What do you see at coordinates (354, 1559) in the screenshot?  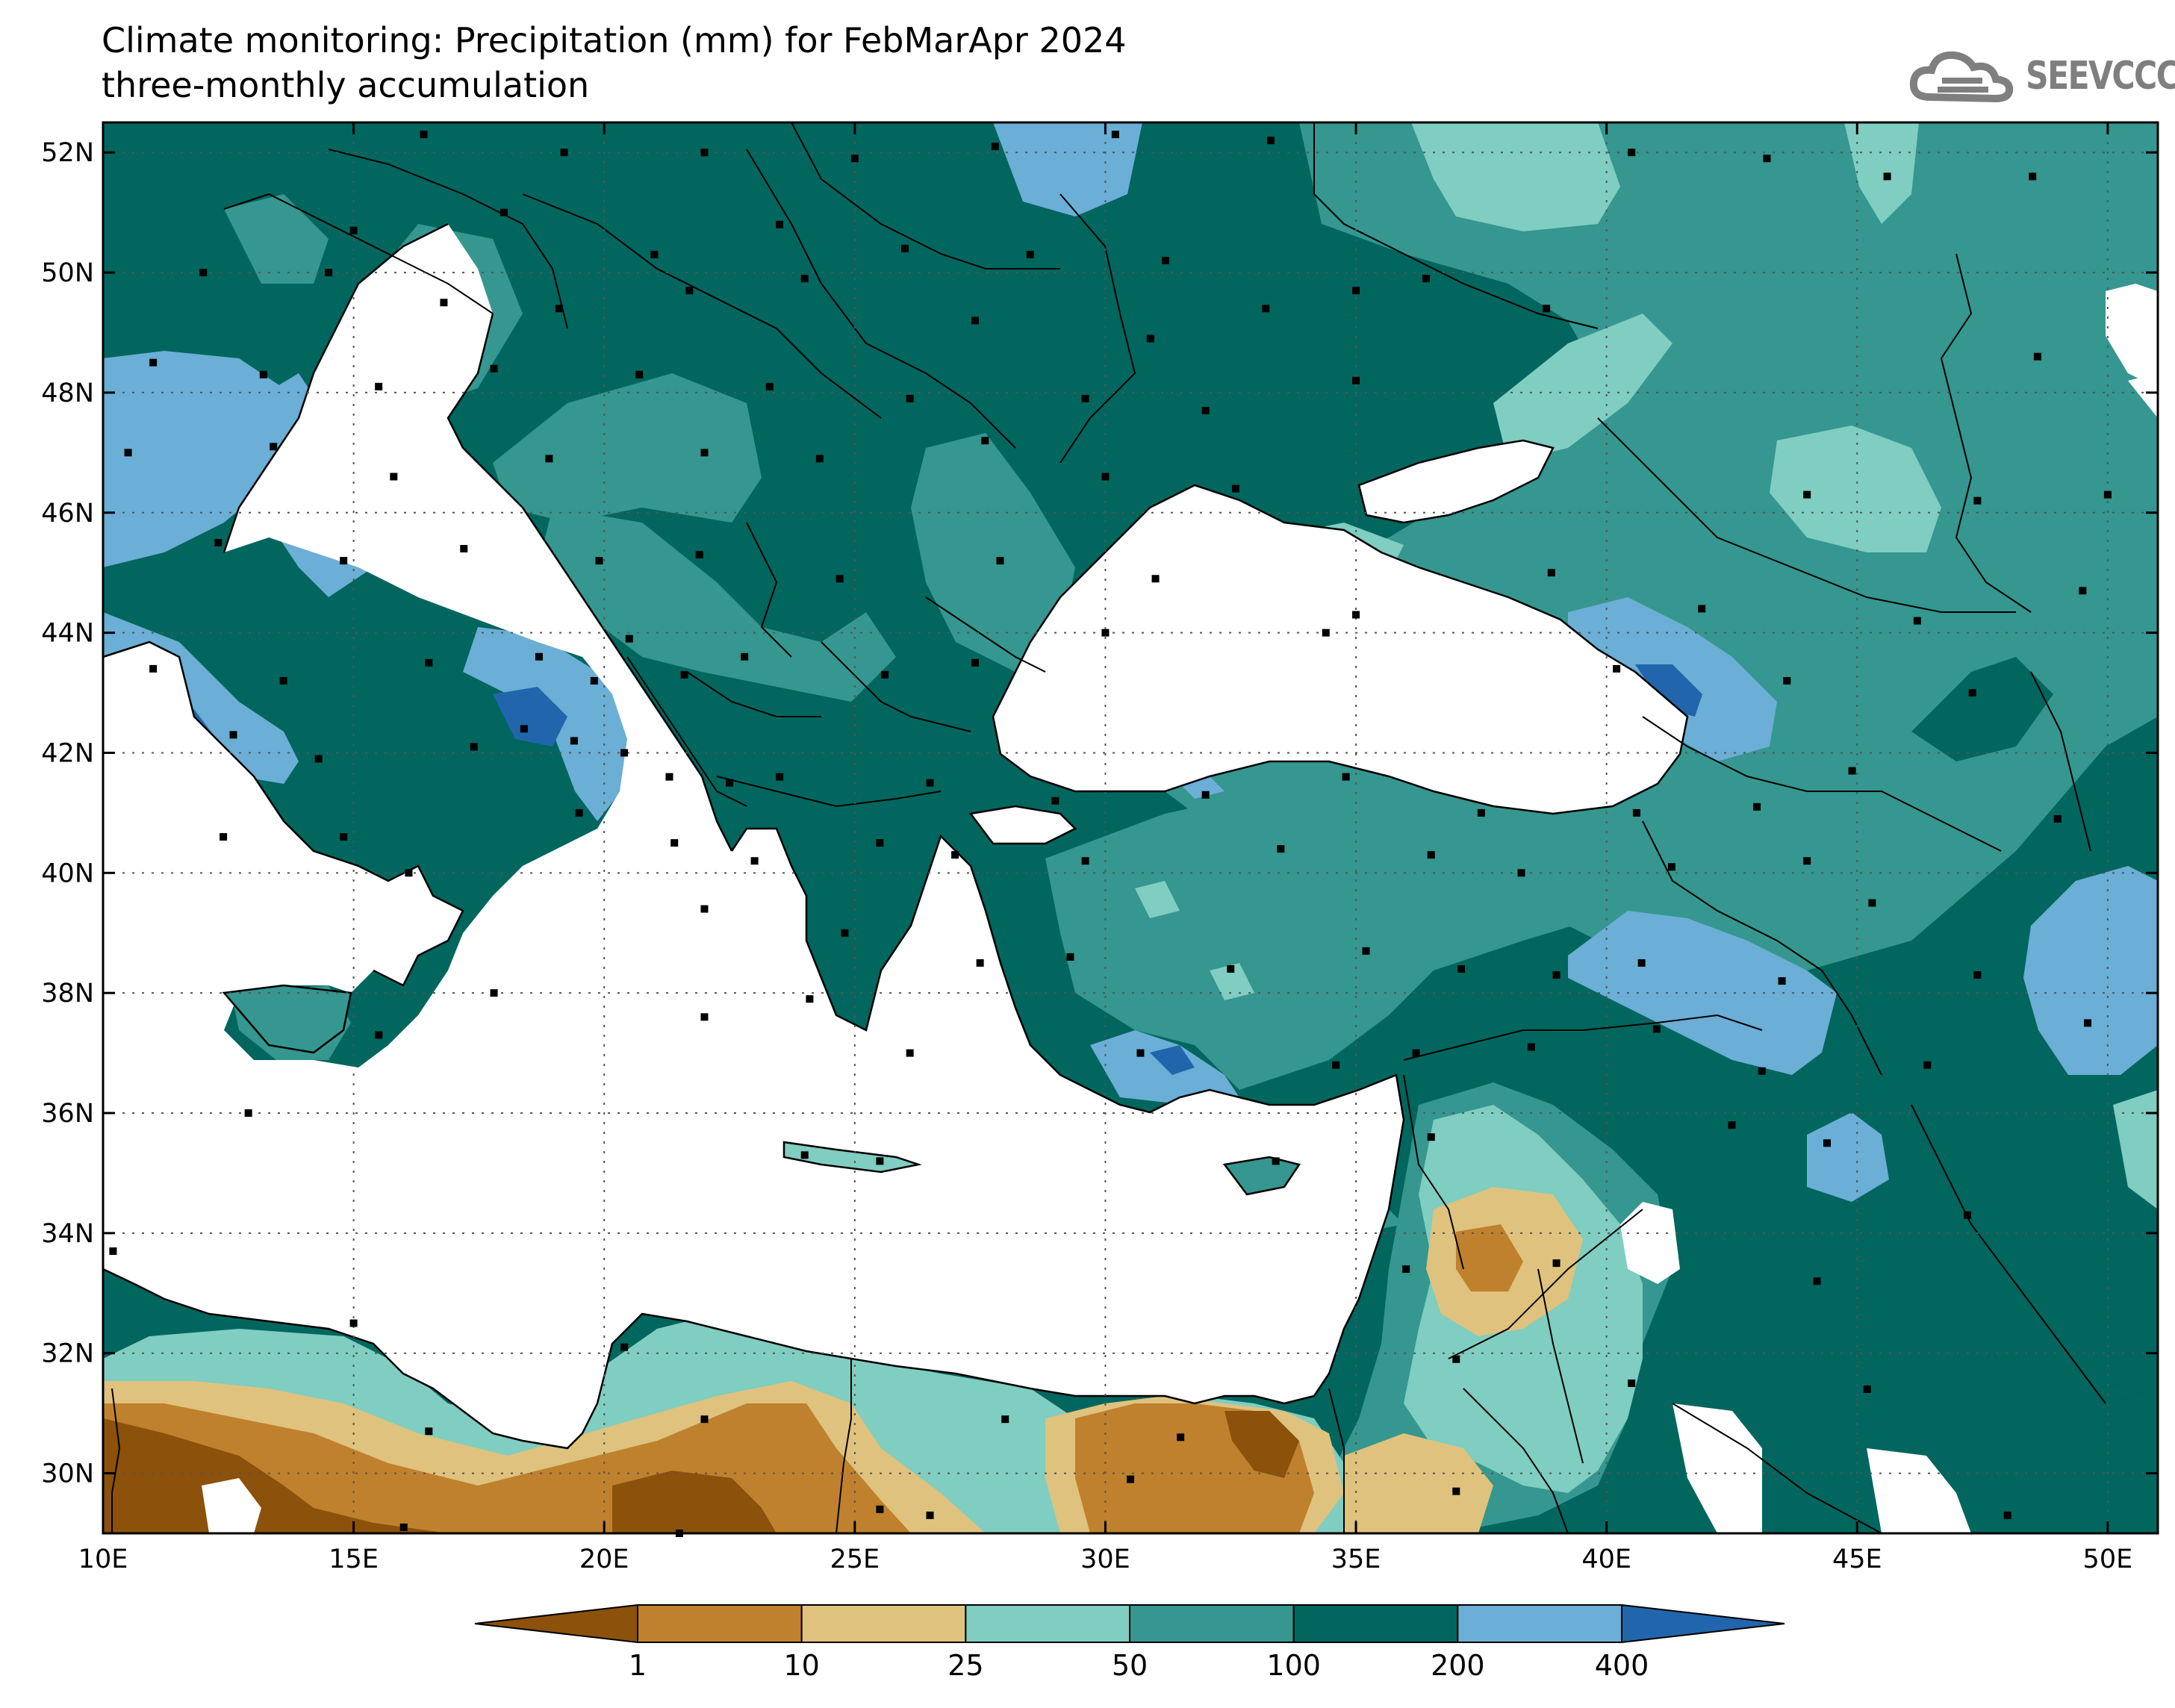 I see `lon-tick-label: 15E` at bounding box center [354, 1559].